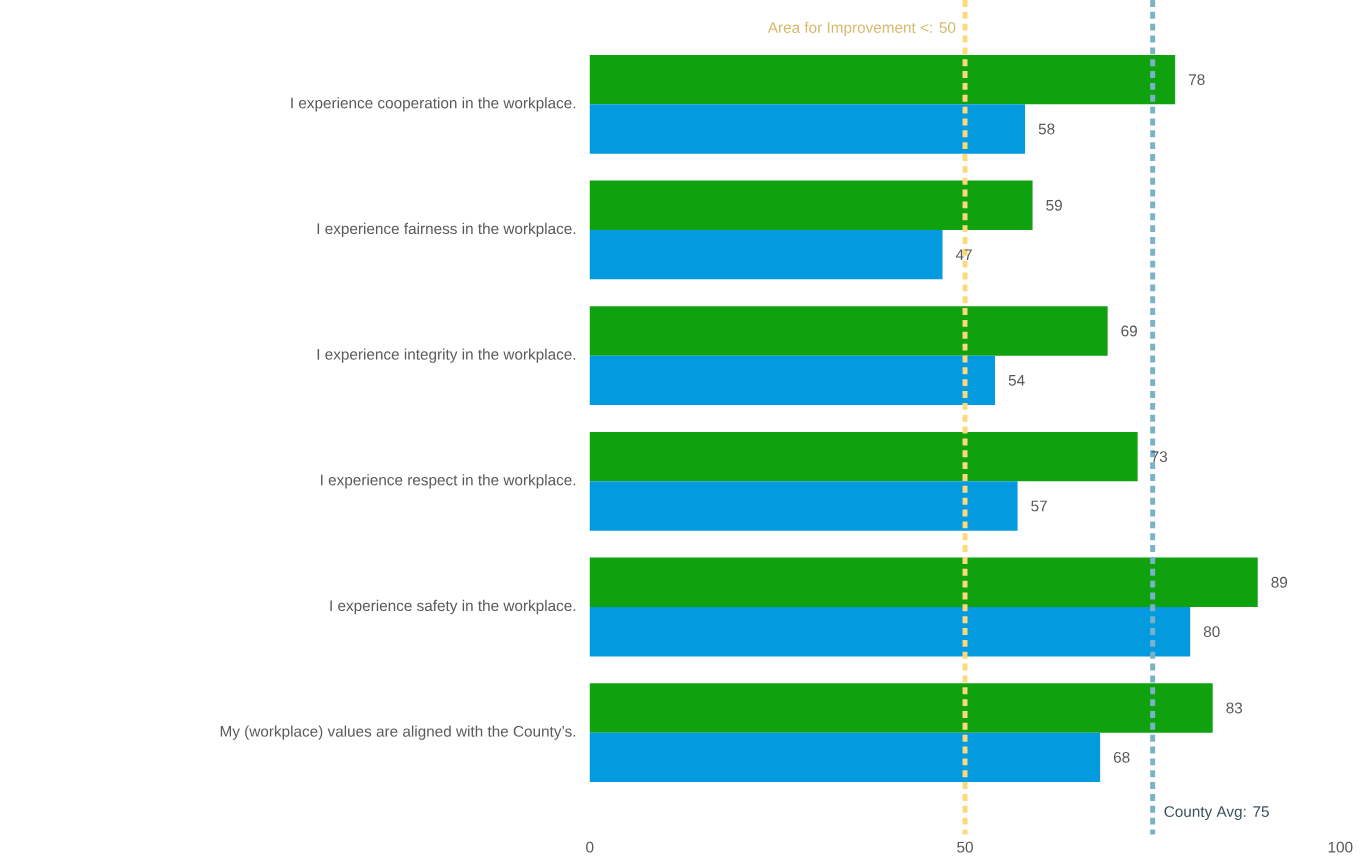 This screenshot has height=866, width=1363. I want to click on x-tick-label: 0, so click(590, 847).